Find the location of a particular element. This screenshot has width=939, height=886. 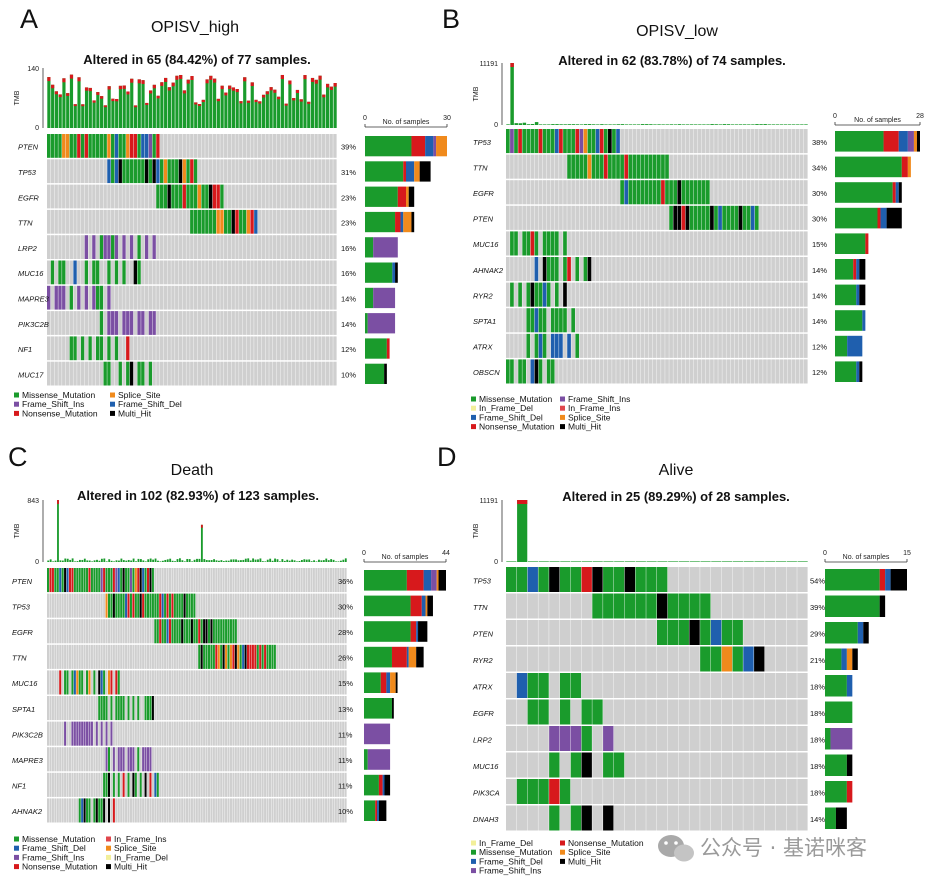

legend-item: Missense_Mutation is located at coordinates (516, 399).